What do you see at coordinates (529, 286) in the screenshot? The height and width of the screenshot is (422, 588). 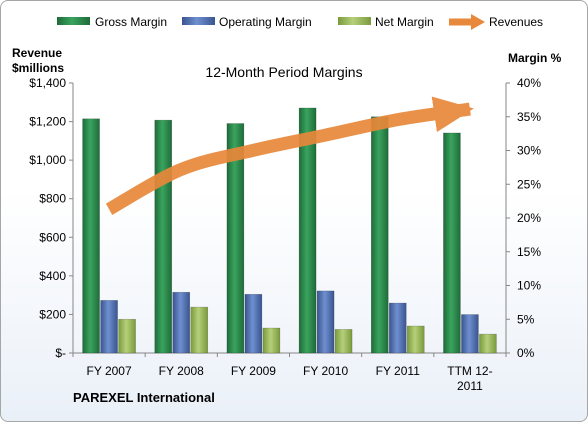 I see `right-tick-label: 10%` at bounding box center [529, 286].